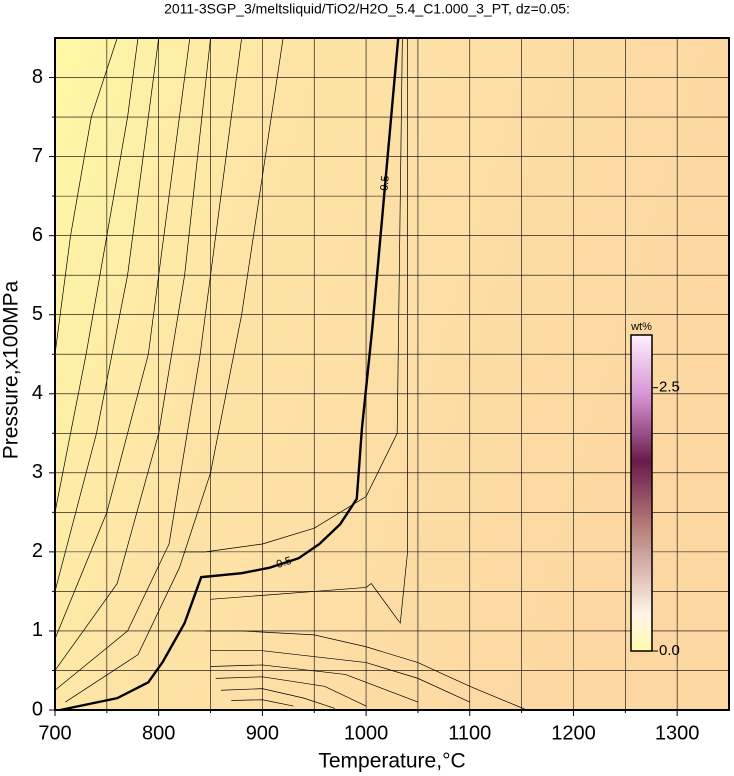 The width and height of the screenshot is (734, 776). What do you see at coordinates (37, 472) in the screenshot?
I see `y-tick-label: 3` at bounding box center [37, 472].